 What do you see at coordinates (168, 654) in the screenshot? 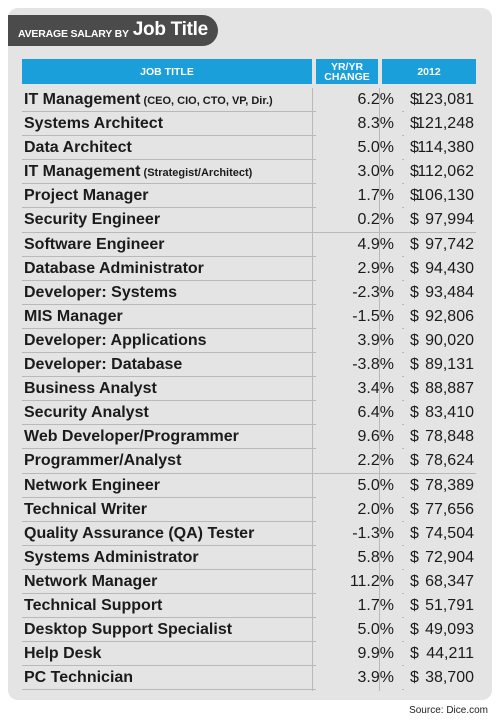
I see `job-title-cell: Help Desk` at bounding box center [168, 654].